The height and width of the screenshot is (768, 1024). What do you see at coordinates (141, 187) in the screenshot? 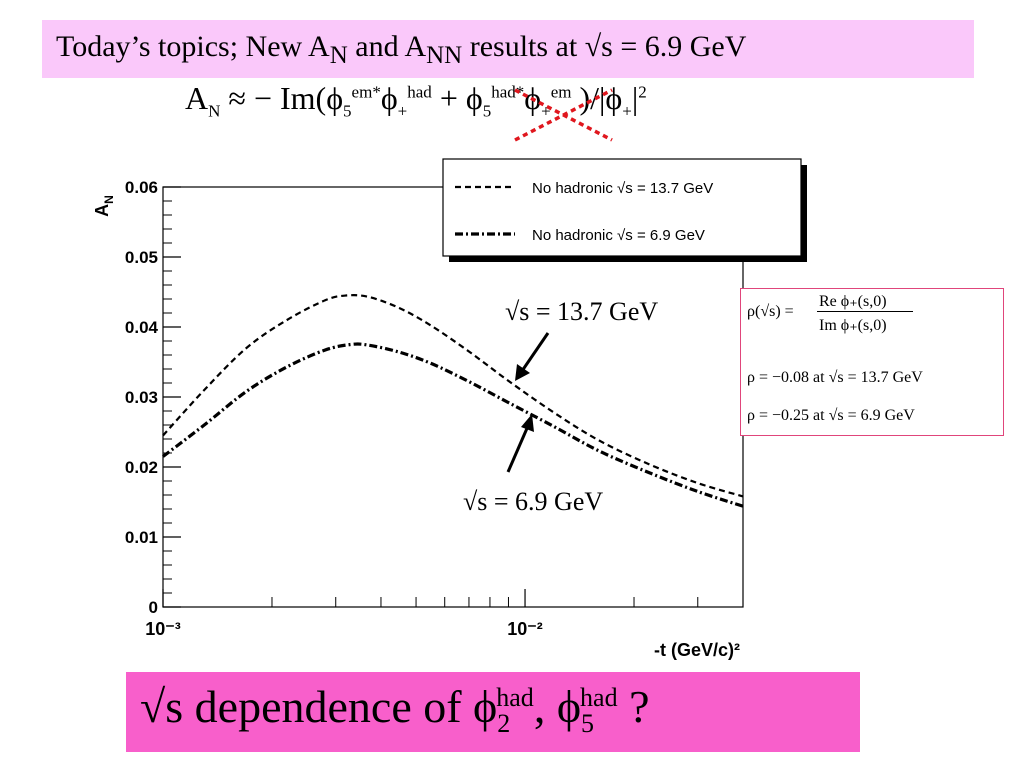
I see `y-tick-label: 0.06` at bounding box center [141, 187].